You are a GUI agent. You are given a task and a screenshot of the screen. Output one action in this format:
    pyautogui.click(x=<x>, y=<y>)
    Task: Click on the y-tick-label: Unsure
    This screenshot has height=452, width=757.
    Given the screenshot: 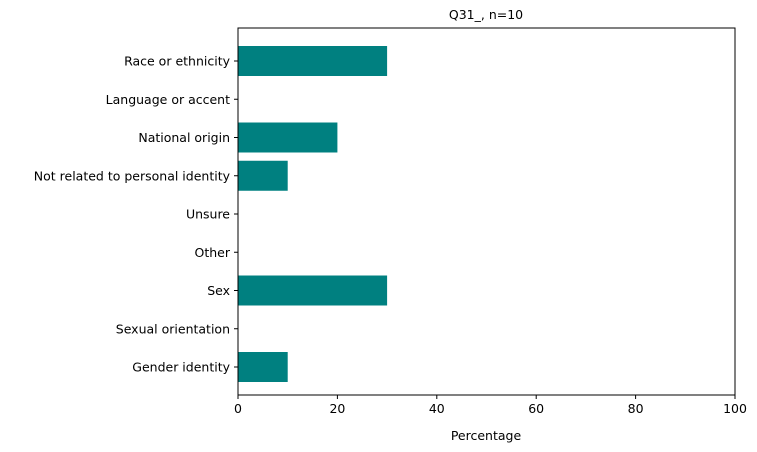 What is the action you would take?
    pyautogui.click(x=208, y=214)
    